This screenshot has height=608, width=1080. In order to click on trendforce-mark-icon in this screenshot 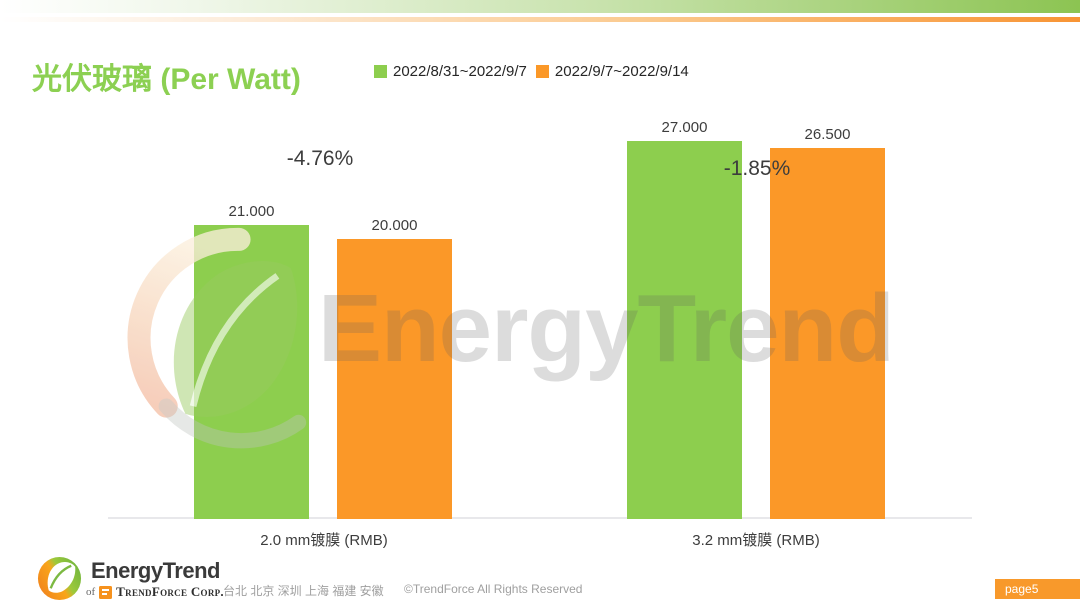, I will do `click(106, 592)`.